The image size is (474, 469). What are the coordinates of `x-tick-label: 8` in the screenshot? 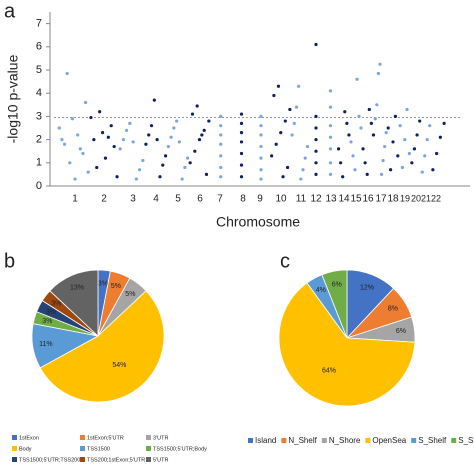 It's located at (243, 199).